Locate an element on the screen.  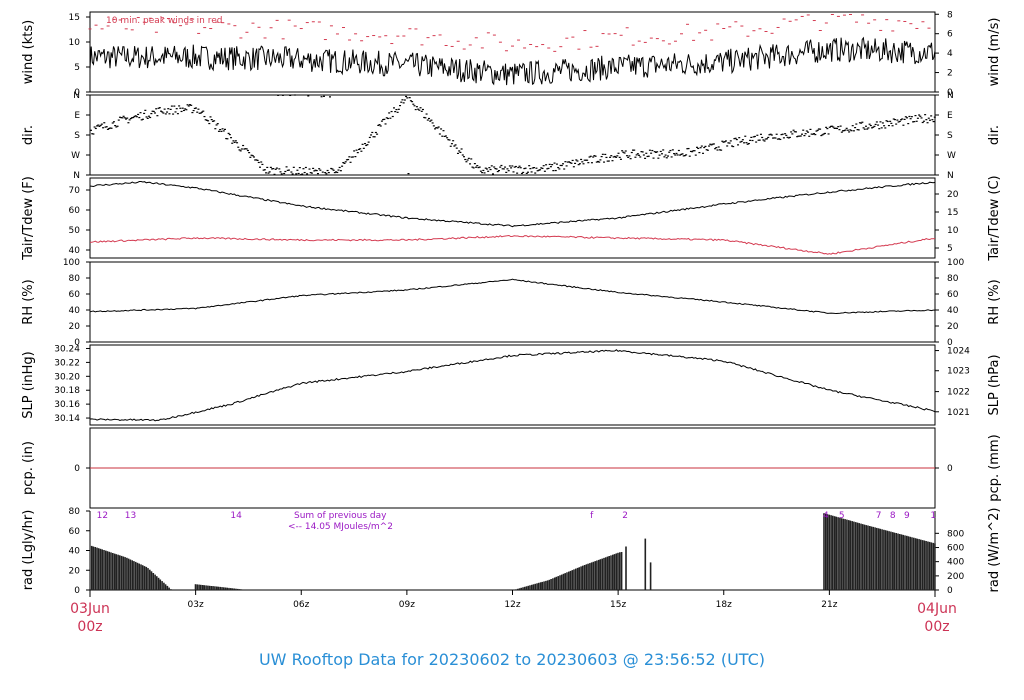
dir-right-tick-label: W is located at coordinates (951, 156).